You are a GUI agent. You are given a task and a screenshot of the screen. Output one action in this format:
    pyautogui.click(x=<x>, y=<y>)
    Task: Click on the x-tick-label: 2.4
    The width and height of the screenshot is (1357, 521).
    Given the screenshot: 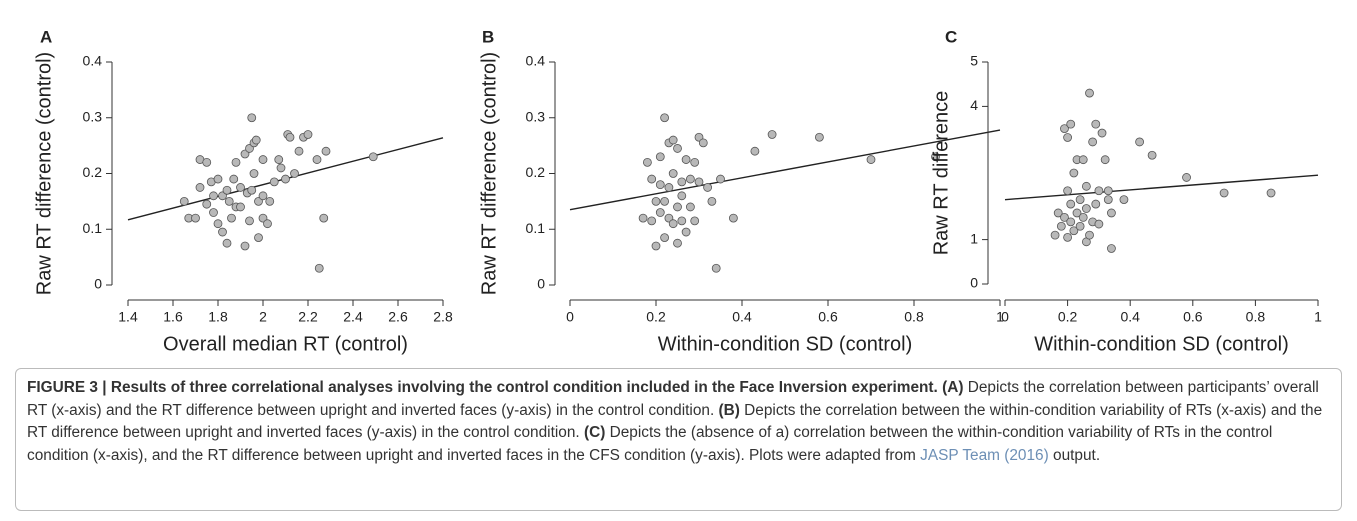 What is the action you would take?
    pyautogui.click(x=353, y=317)
    